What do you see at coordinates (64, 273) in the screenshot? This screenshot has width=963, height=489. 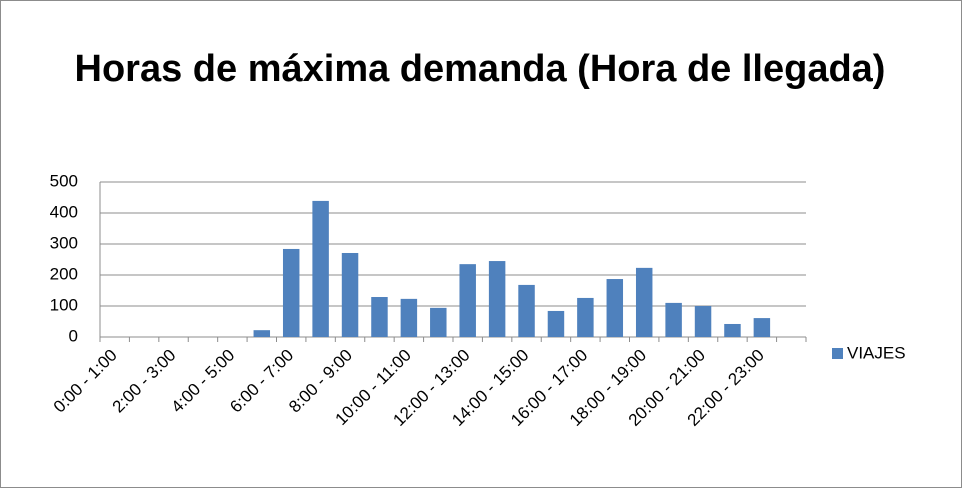 I see `y-tick-label: 200` at bounding box center [64, 273].